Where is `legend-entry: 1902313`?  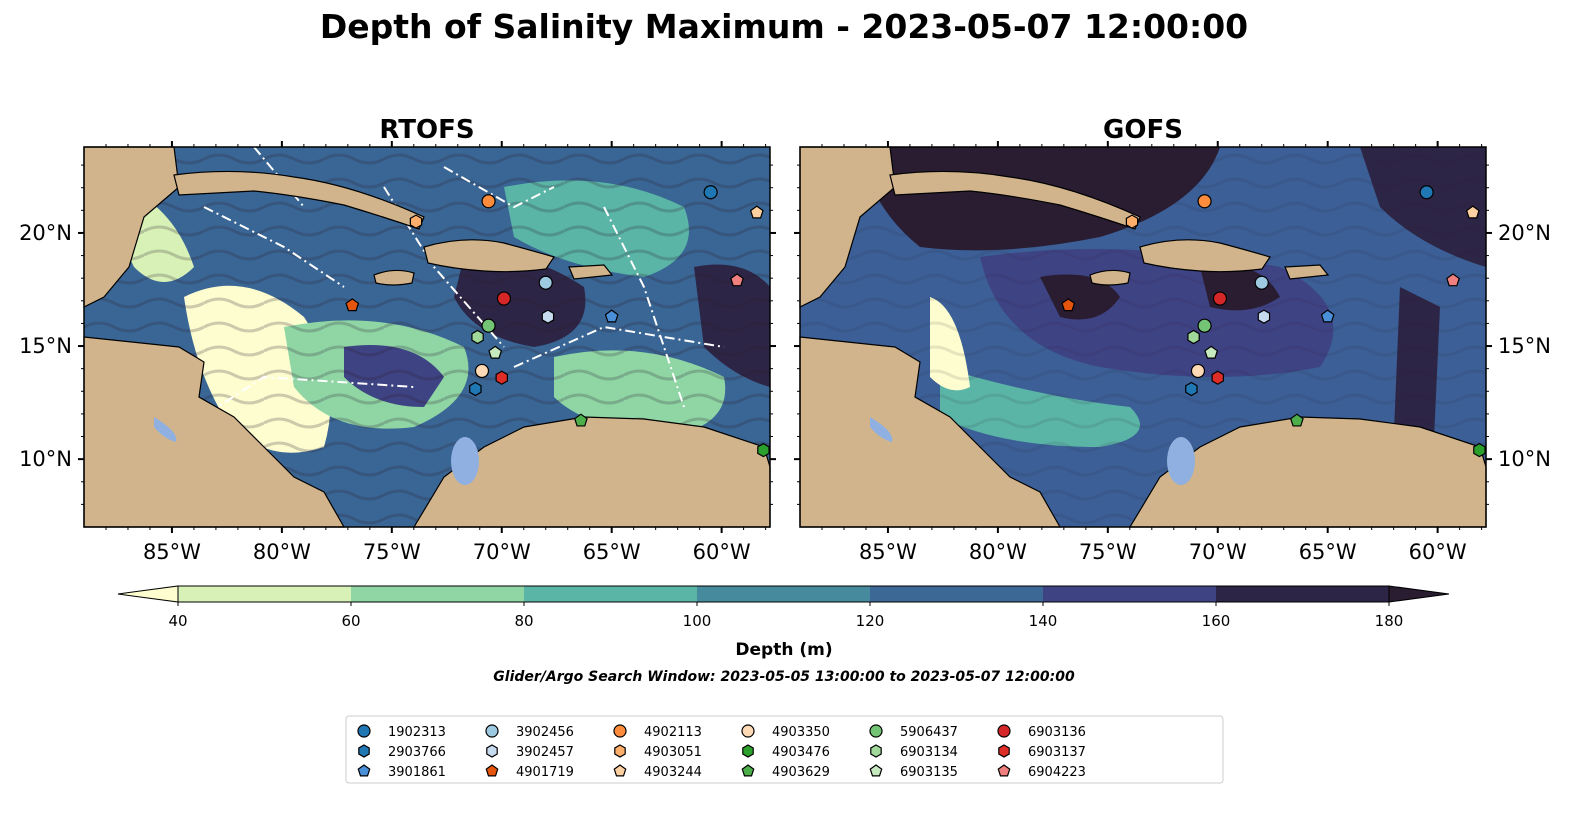 legend-entry: 1902313 is located at coordinates (401, 732).